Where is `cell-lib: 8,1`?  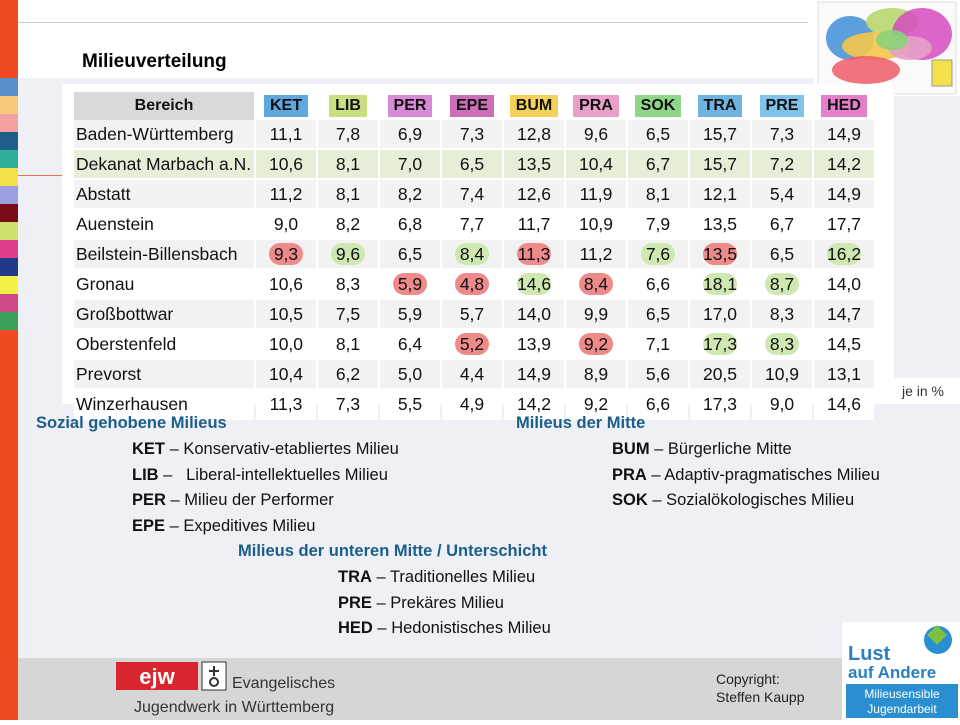
cell-lib: 8,1 is located at coordinates (348, 345).